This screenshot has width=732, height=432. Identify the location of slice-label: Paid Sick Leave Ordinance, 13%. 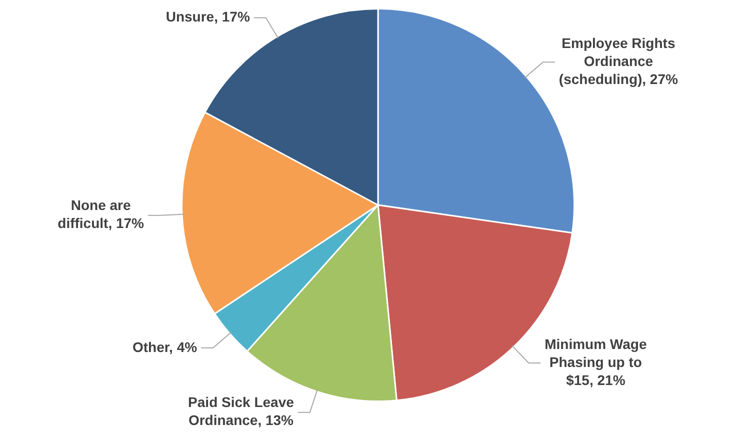
(241, 411).